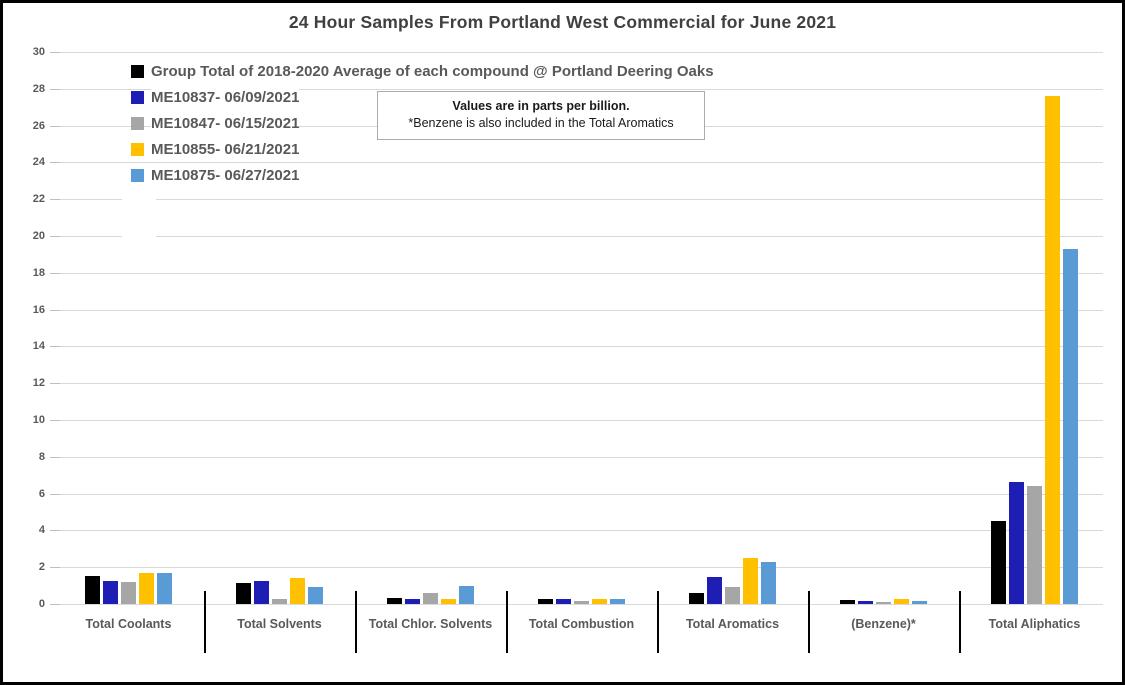 This screenshot has width=1125, height=685. Describe the element at coordinates (430, 624) in the screenshot. I see `category-label-3: Total Chlor. Solvents` at that location.